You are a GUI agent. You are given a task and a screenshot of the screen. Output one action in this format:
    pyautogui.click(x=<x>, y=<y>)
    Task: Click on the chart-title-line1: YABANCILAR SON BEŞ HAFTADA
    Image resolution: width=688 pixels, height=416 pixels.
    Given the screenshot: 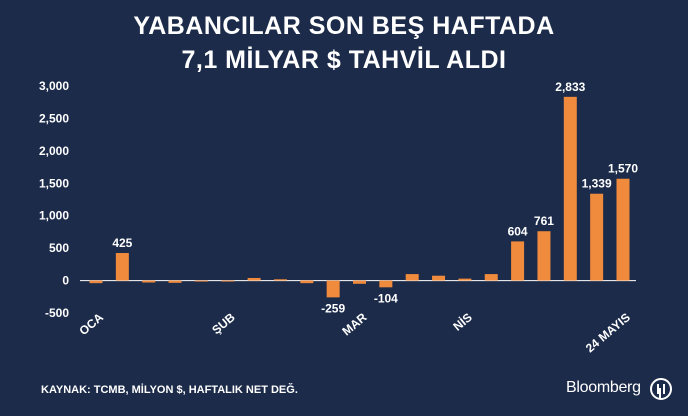 What is the action you would take?
    pyautogui.click(x=344, y=26)
    